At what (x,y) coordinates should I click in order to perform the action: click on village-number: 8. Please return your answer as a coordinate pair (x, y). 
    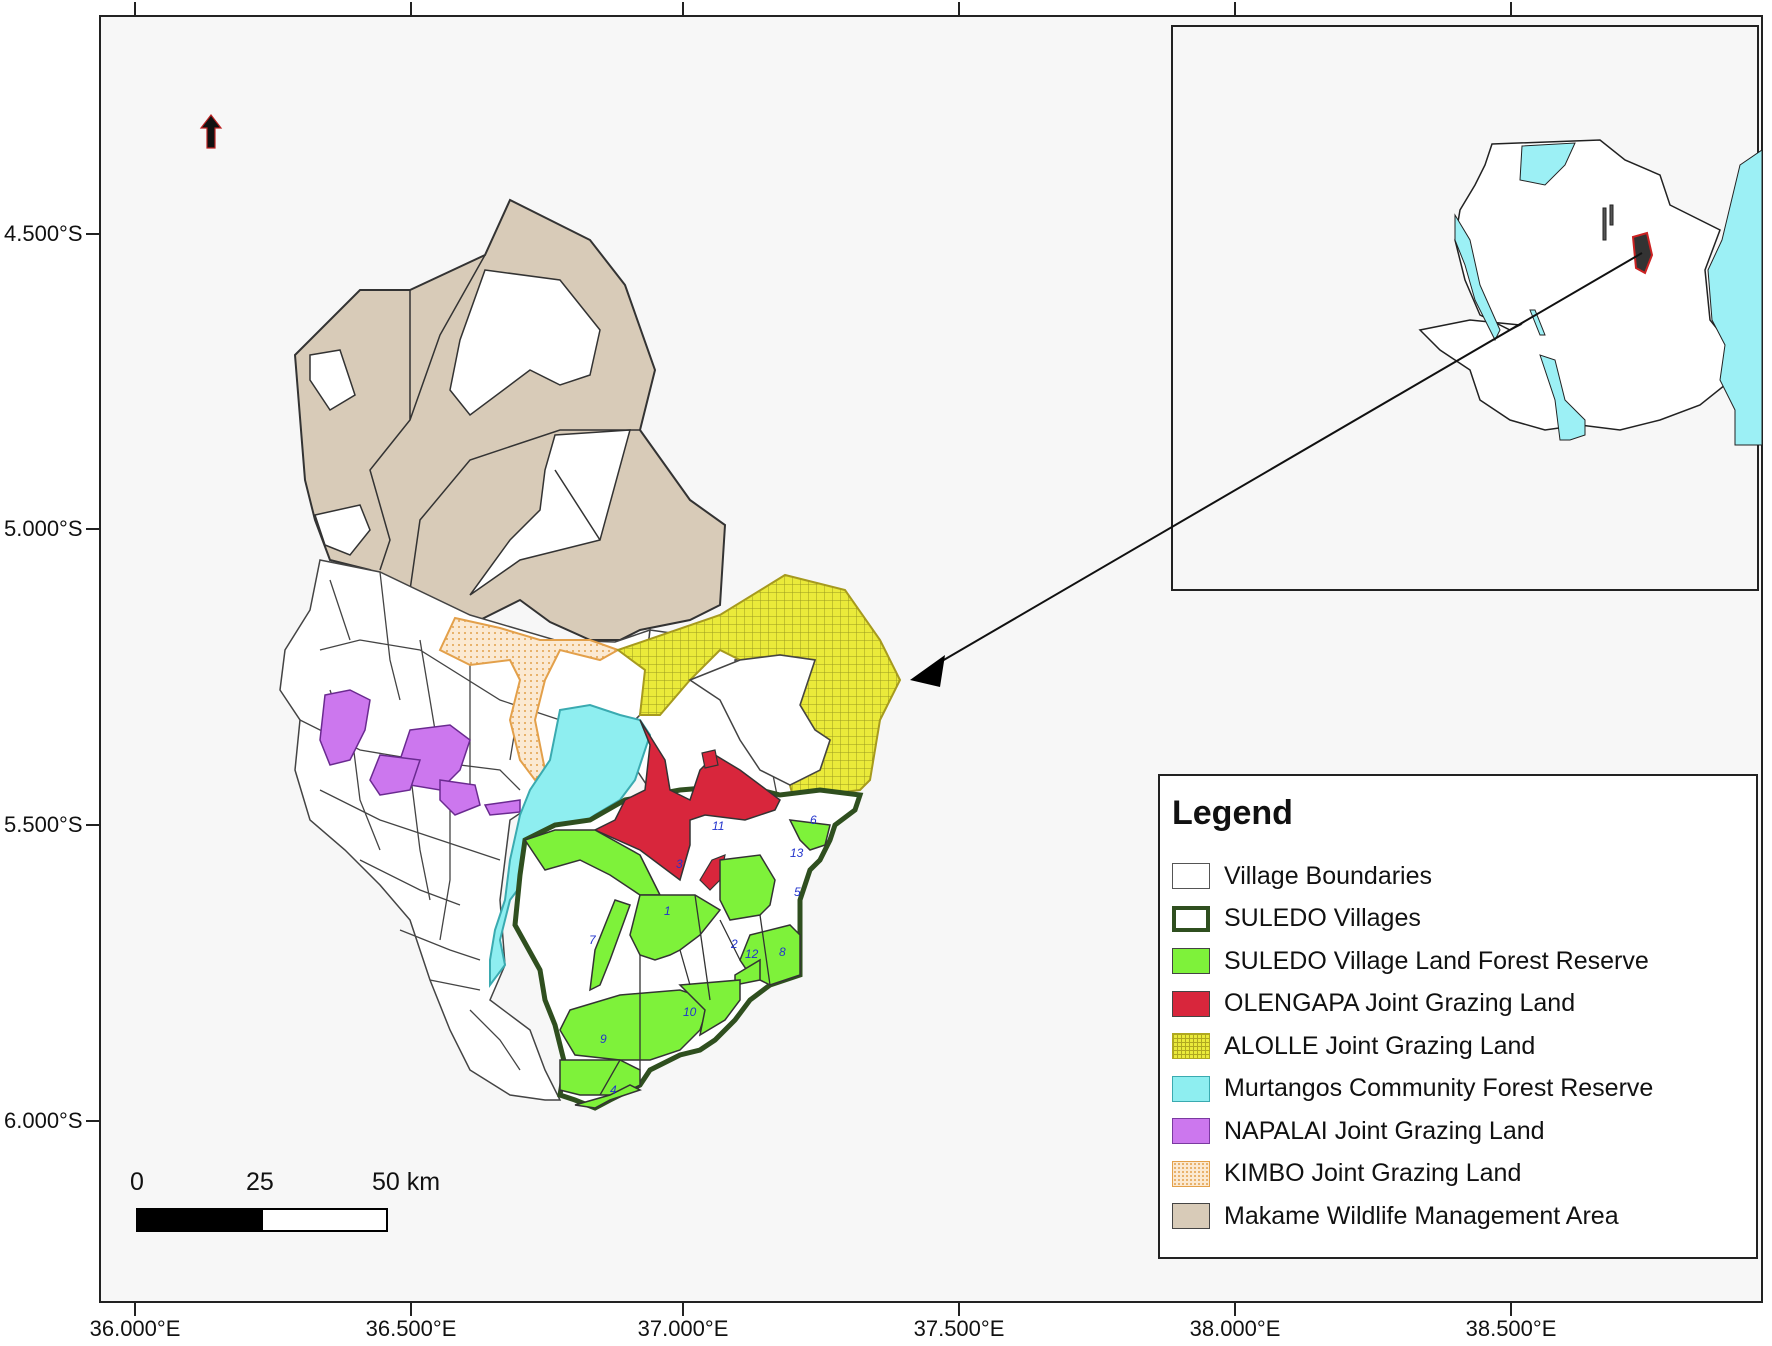
    Looking at the image, I should click on (782, 952).